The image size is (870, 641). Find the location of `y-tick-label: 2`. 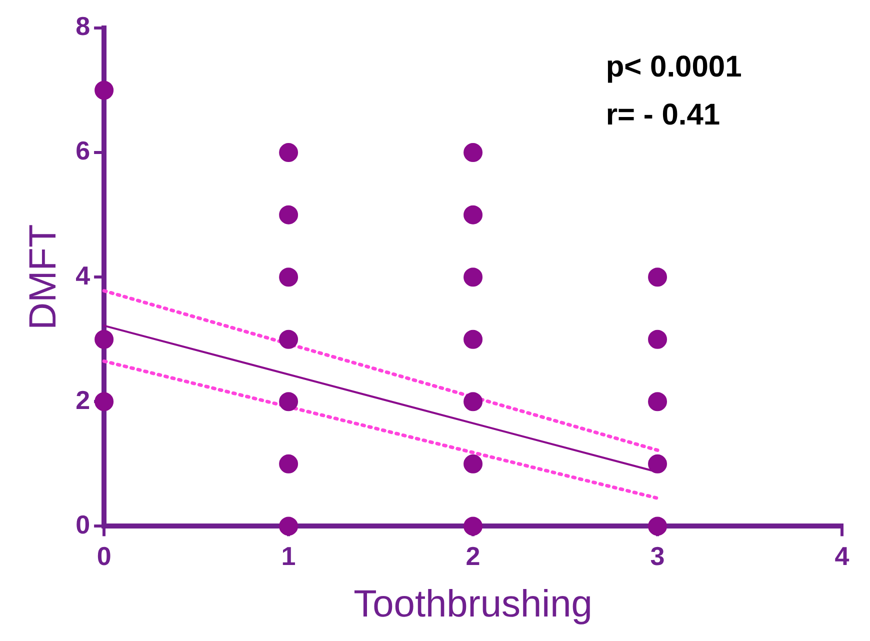

y-tick-label: 2 is located at coordinates (83, 399).